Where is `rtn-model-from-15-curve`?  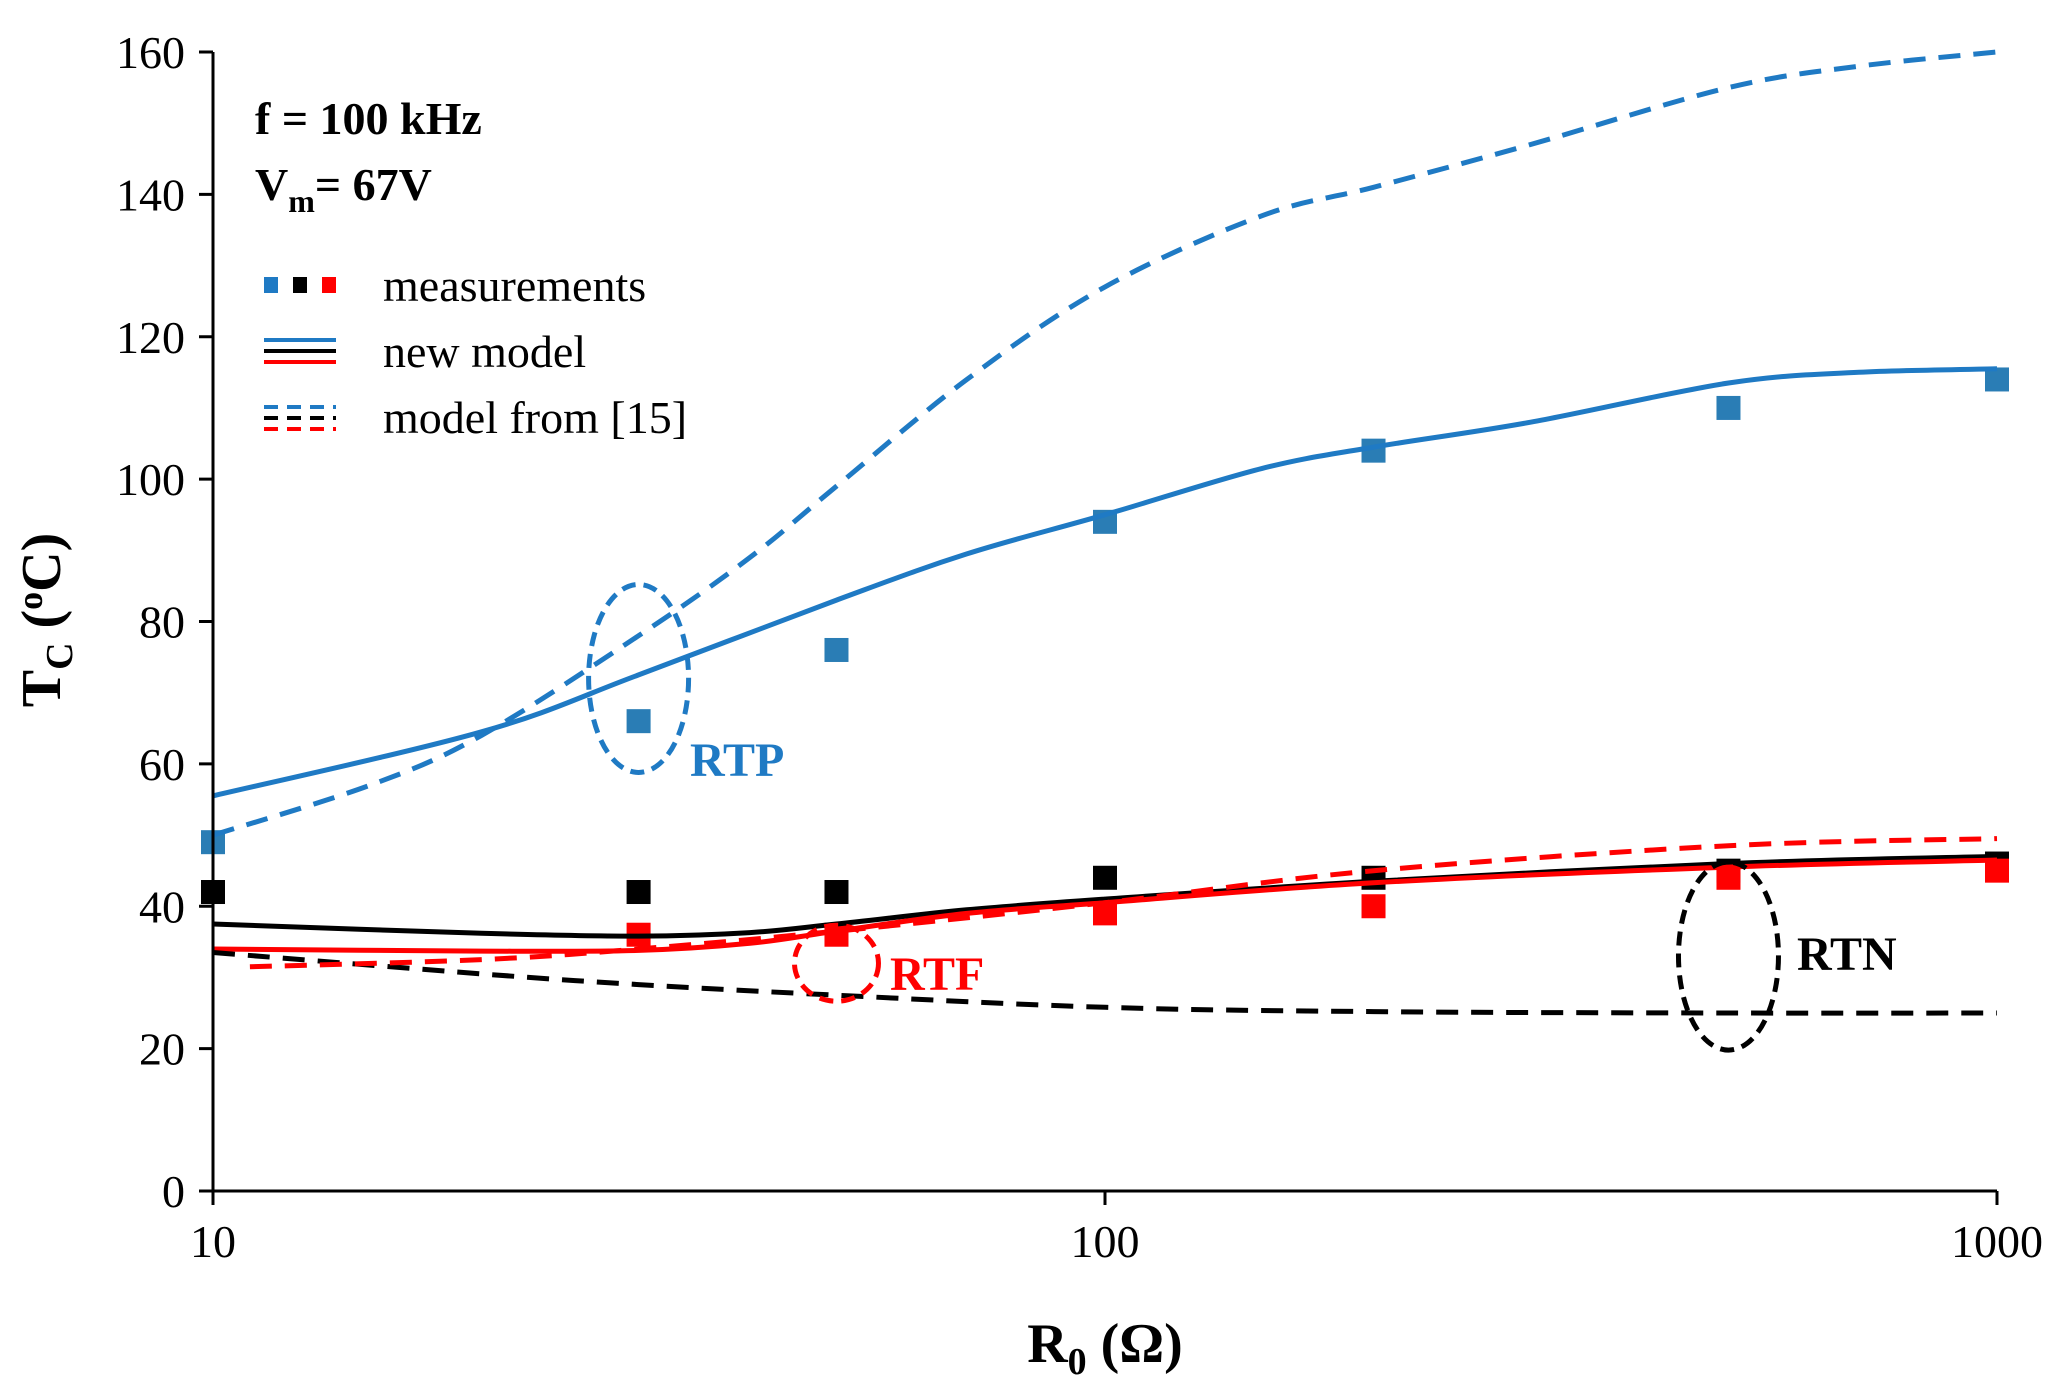
rtn-model-from-15-curve is located at coordinates (1105, 983).